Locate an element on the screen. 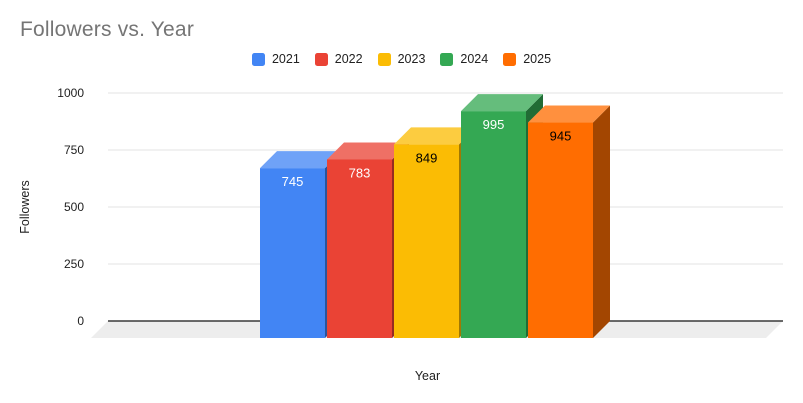 Image resolution: width=803 pixels, height=403 pixels. y-axis-tick-labels: 0 250 500 750 1000 is located at coordinates (70, 207).